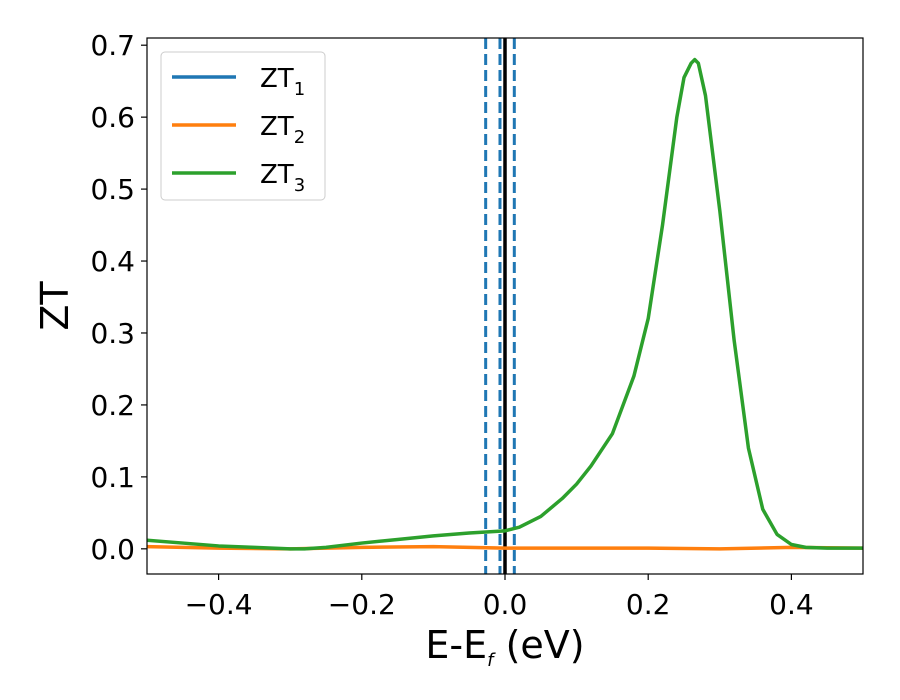 This screenshot has height=700, width=900. Describe the element at coordinates (112, 45) in the screenshot. I see `y-tick-label: 0.7` at that location.